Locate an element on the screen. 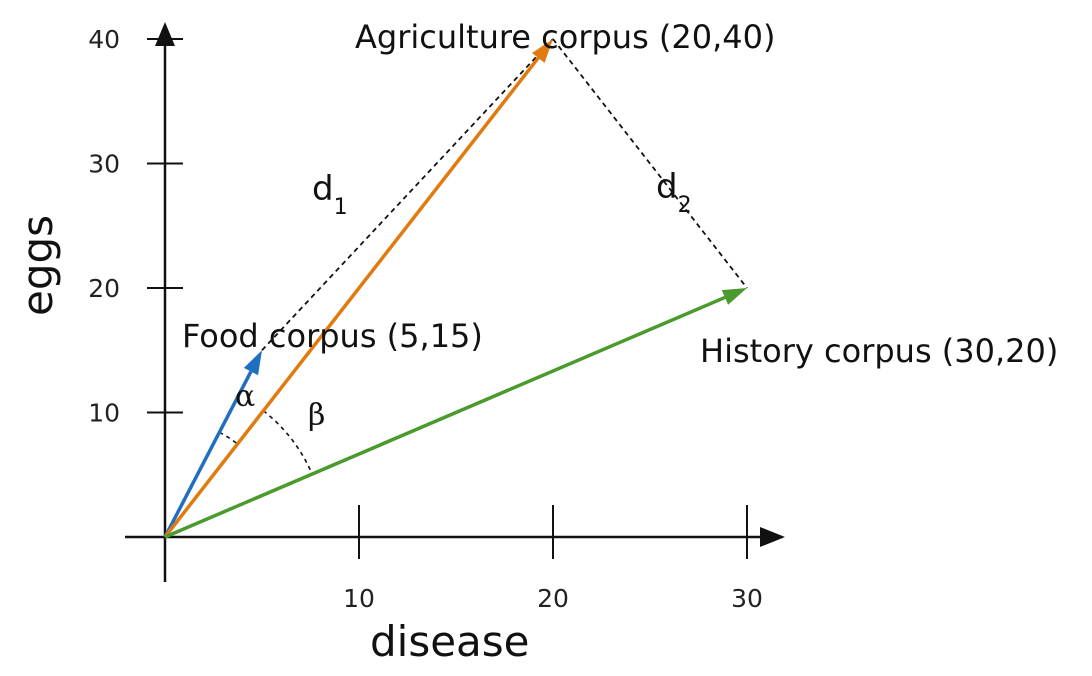 This screenshot has height=676, width=1092. angle-arcs is located at coordinates (266, 442).